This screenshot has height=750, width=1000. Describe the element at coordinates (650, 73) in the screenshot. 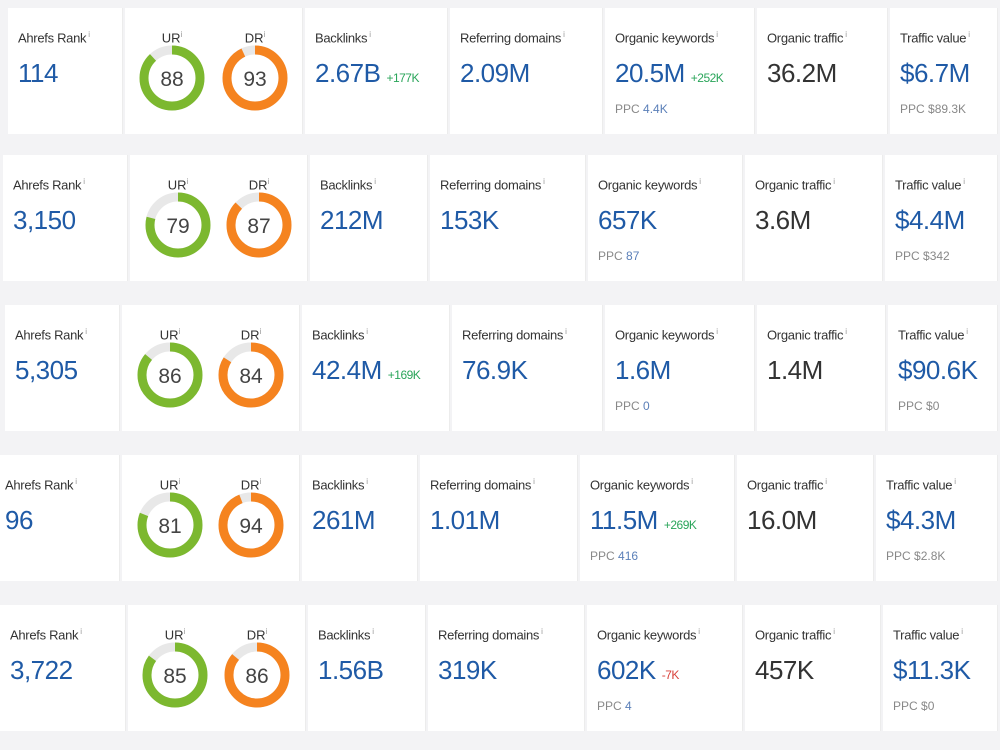

I see `organic-keywords-value: 20.5M` at that location.